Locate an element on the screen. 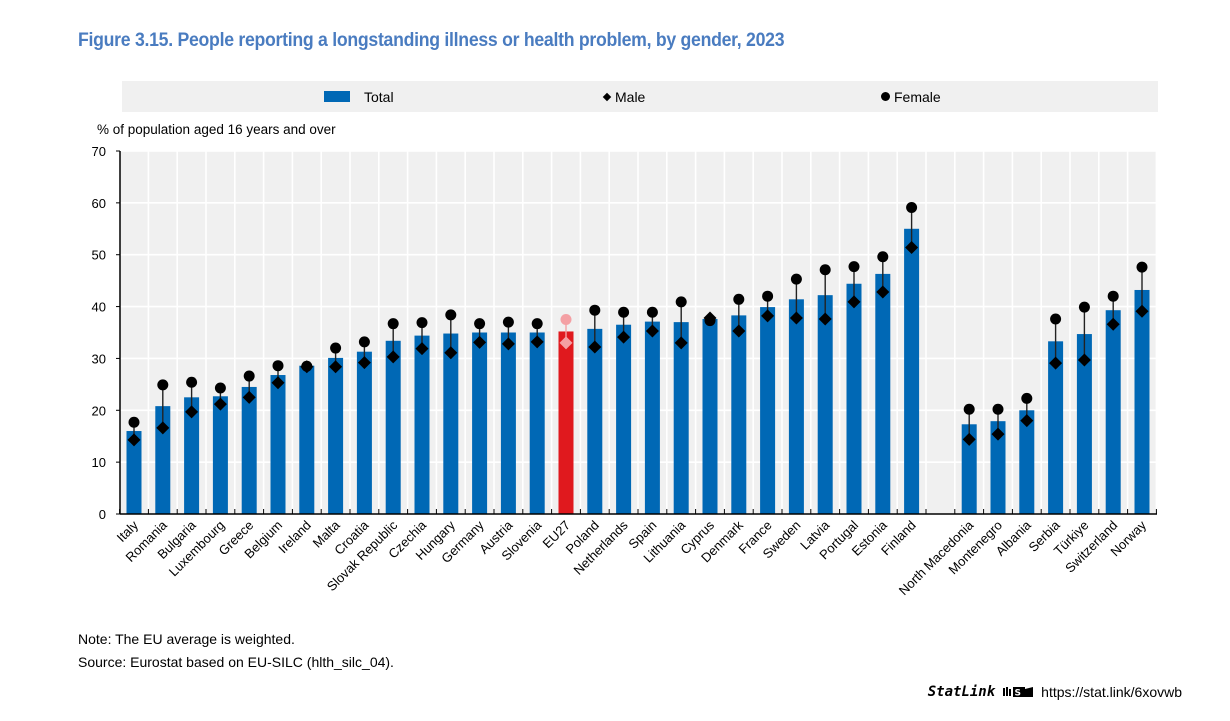 The image size is (1230, 721). y-axis-ticks: 0 10 20 30 40 50 60 70 is located at coordinates (99, 333).